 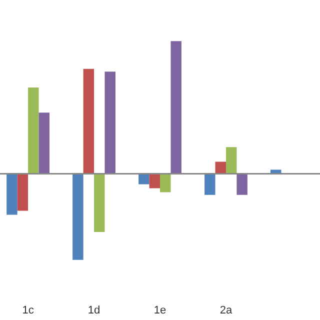 What do you see at coordinates (28, 310) in the screenshot?
I see `x-tick-label: 1c` at bounding box center [28, 310].